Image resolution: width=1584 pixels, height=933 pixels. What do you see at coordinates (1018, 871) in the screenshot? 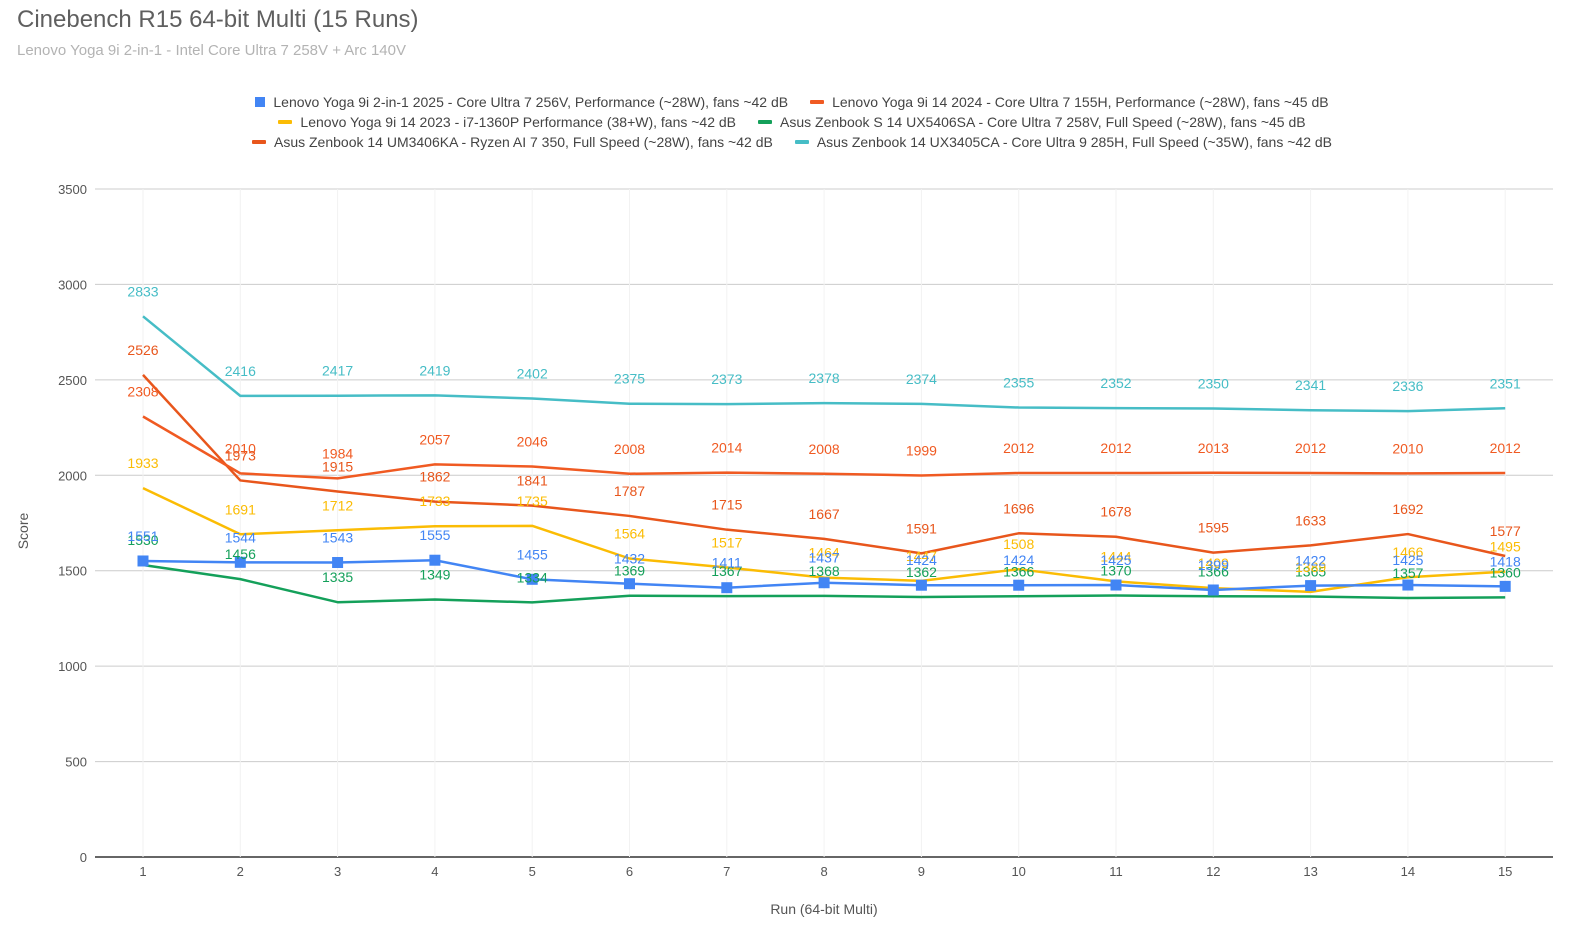
I see `x-tick-label: 10` at bounding box center [1018, 871].